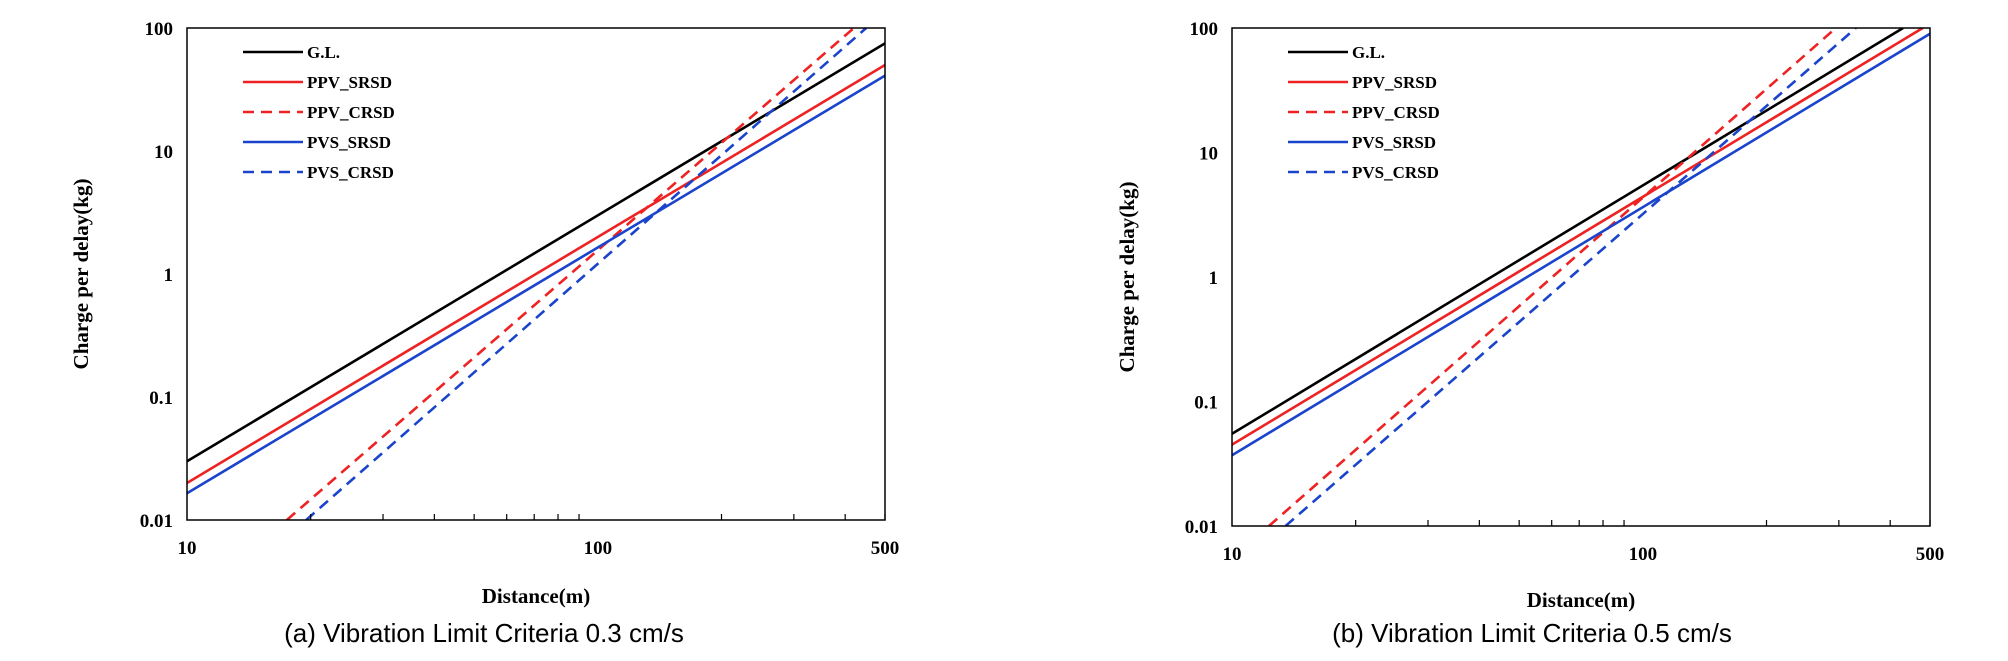  What do you see at coordinates (484, 633) in the screenshot?
I see `chart-caption: (a) Vibration Limit Criteria 0.3 cm/s` at bounding box center [484, 633].